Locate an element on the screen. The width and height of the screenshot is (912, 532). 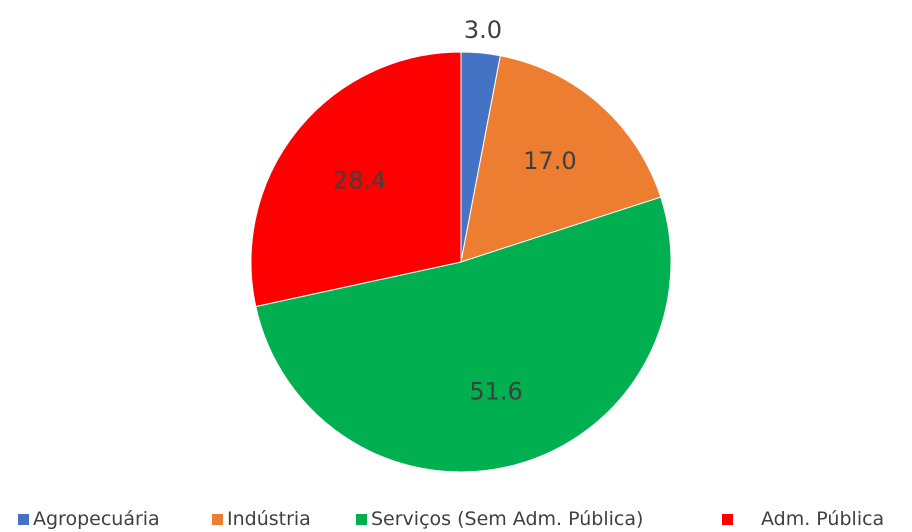
legend-item-agropecuaria: Agropecuária is located at coordinates (89, 519).